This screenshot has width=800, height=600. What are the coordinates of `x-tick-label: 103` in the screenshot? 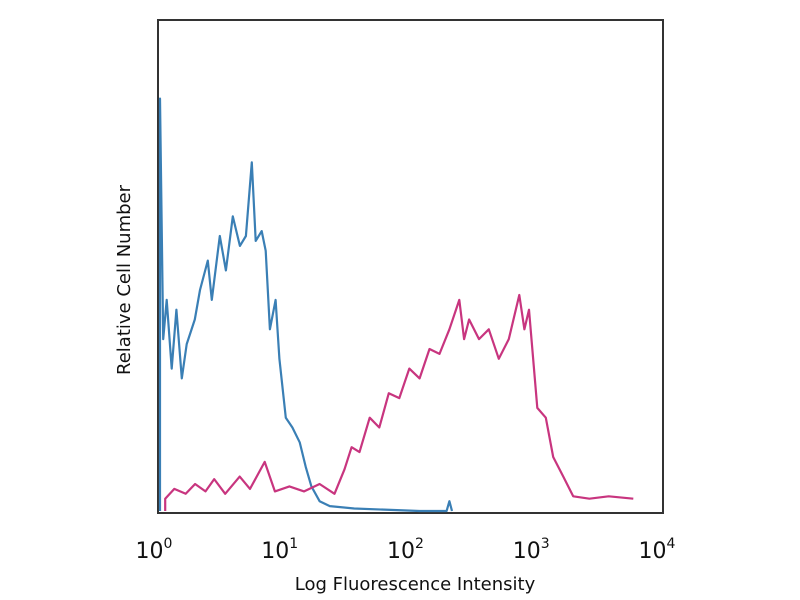 It's located at (531, 550).